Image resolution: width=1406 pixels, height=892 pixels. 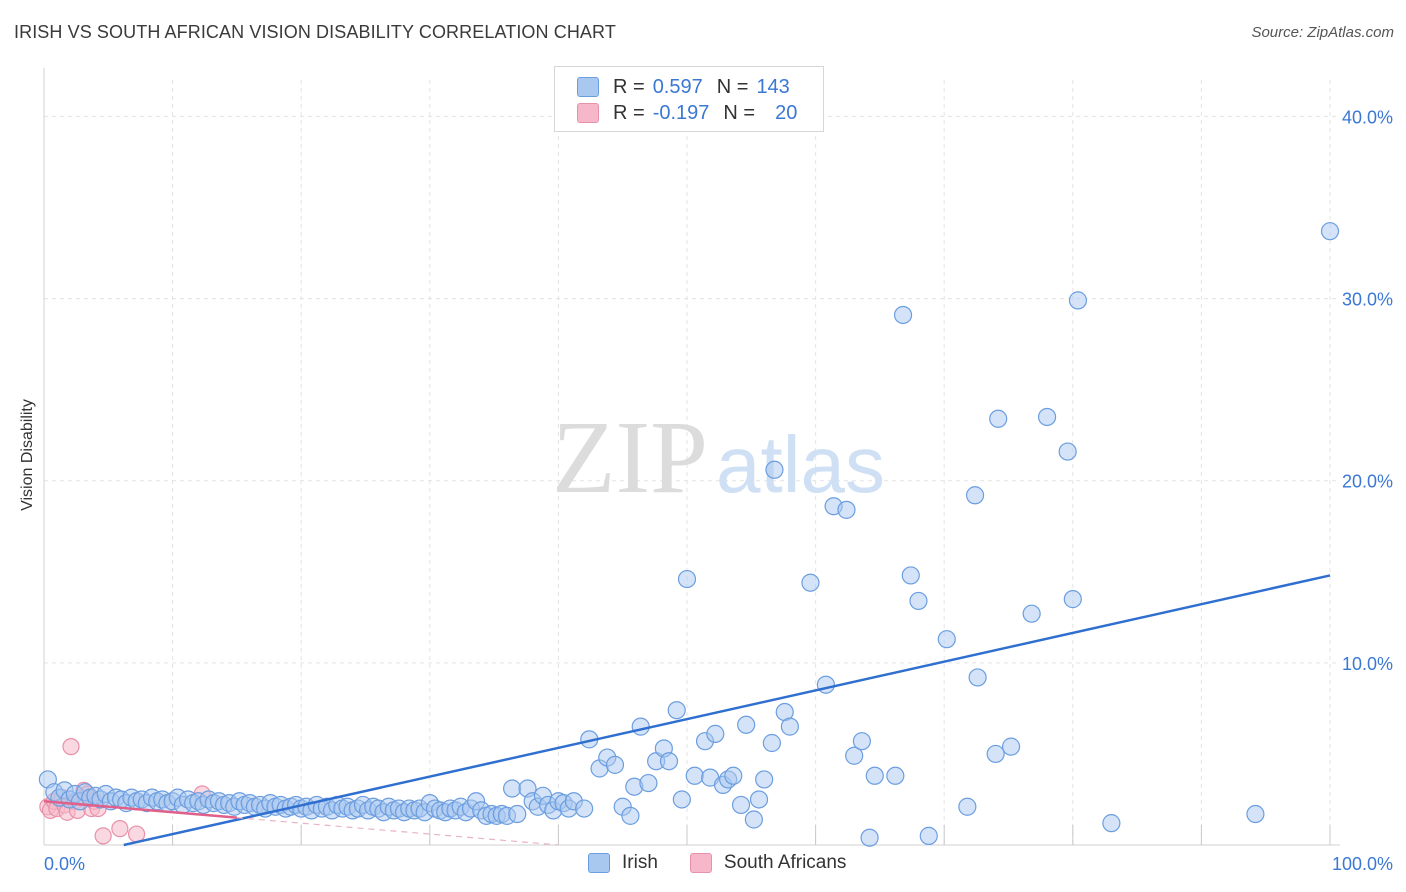 What do you see at coordinates (786, 112) in the screenshot?
I see `n-value: 20` at bounding box center [786, 112].